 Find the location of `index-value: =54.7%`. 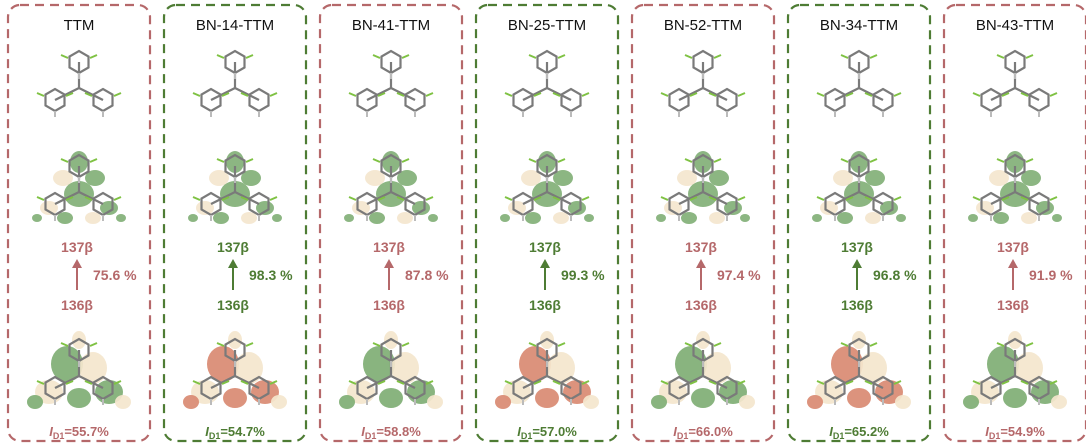

index-value: =54.7% is located at coordinates (242, 431).